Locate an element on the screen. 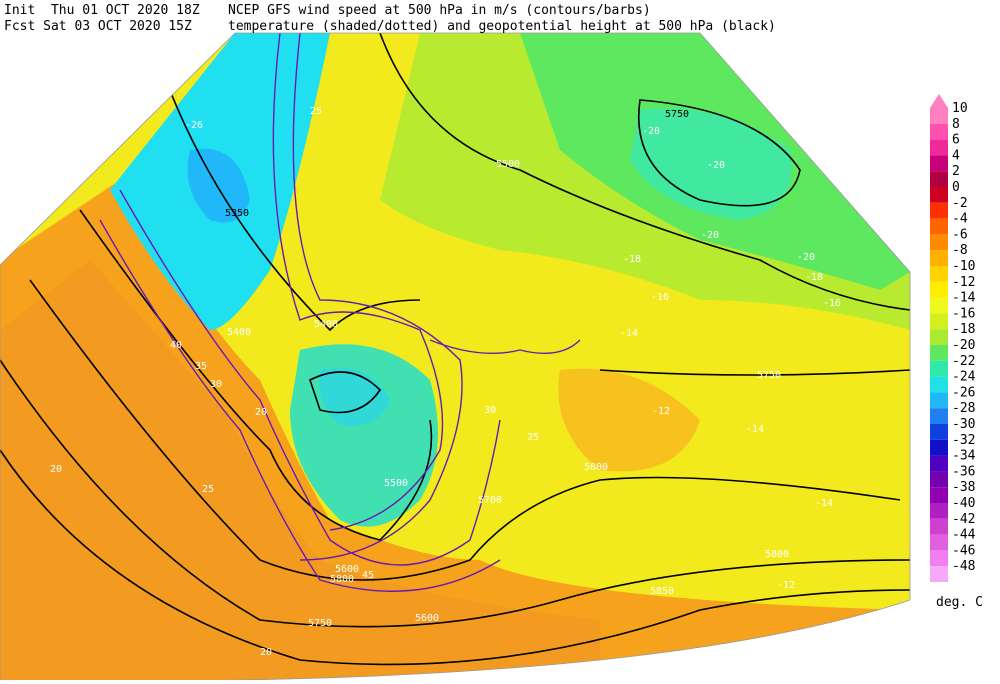  colorbar-label: -20 is located at coordinates (963, 345).